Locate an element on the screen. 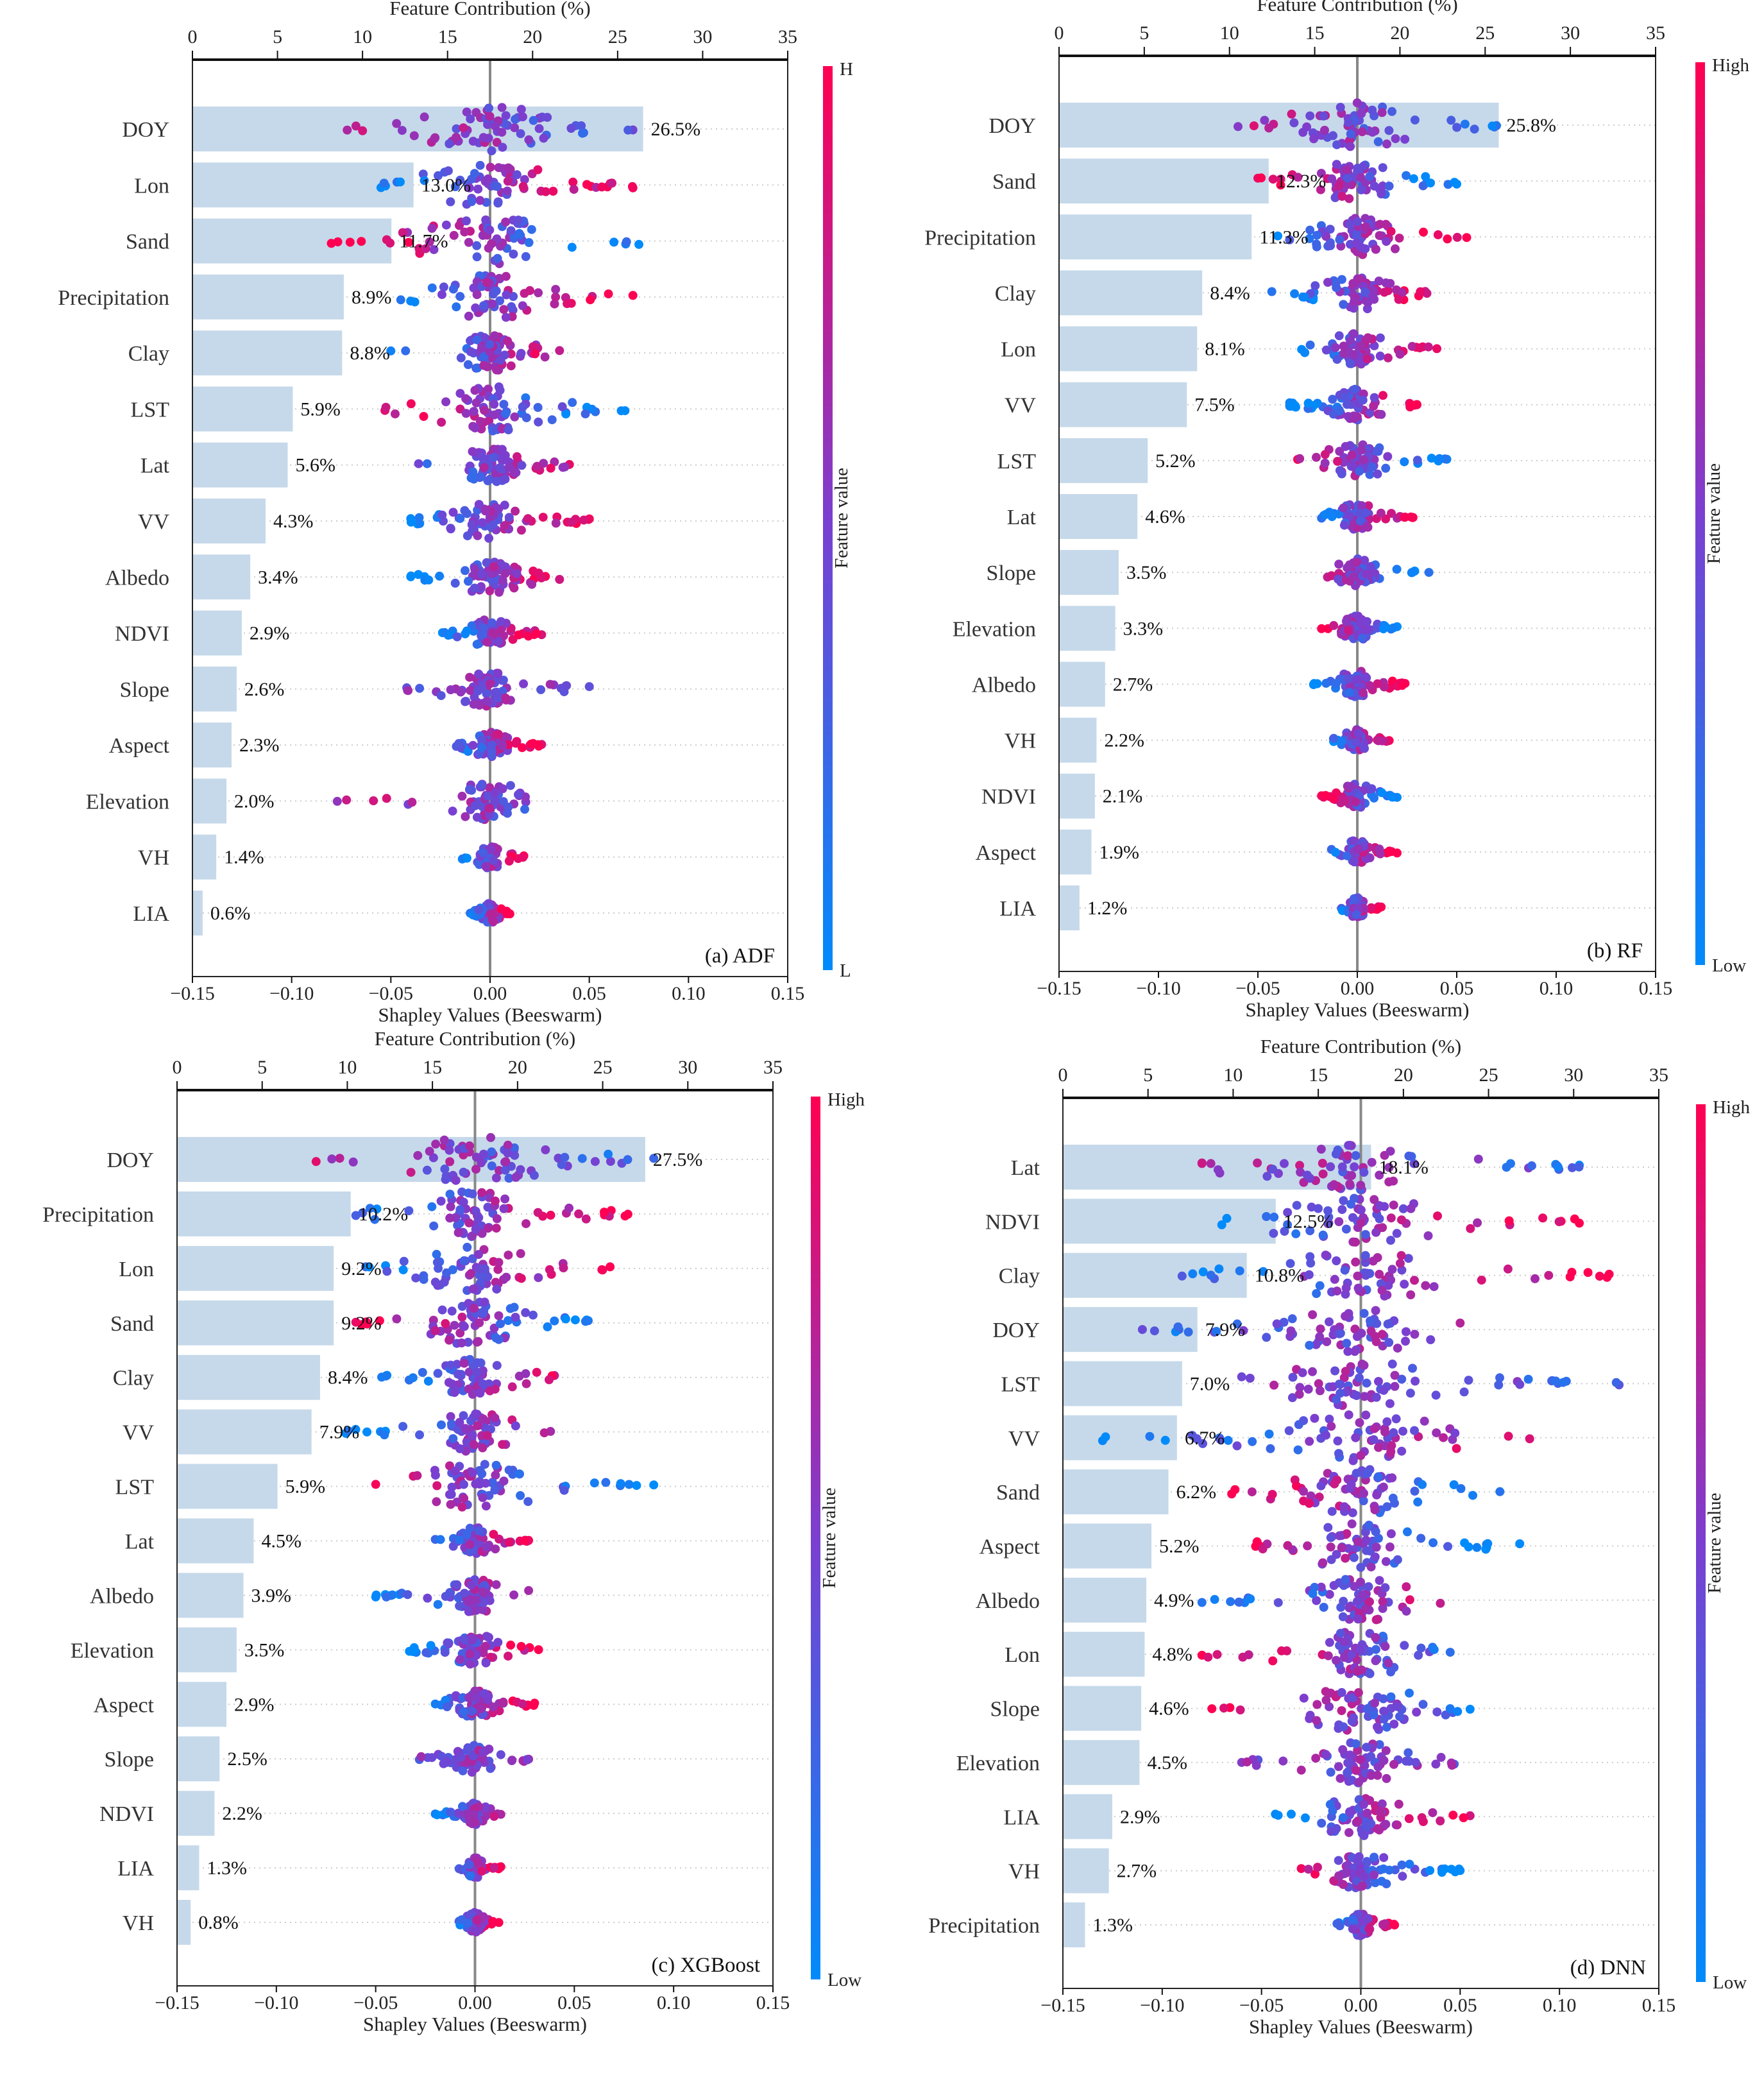  feature-label: Clay is located at coordinates (133, 1379).